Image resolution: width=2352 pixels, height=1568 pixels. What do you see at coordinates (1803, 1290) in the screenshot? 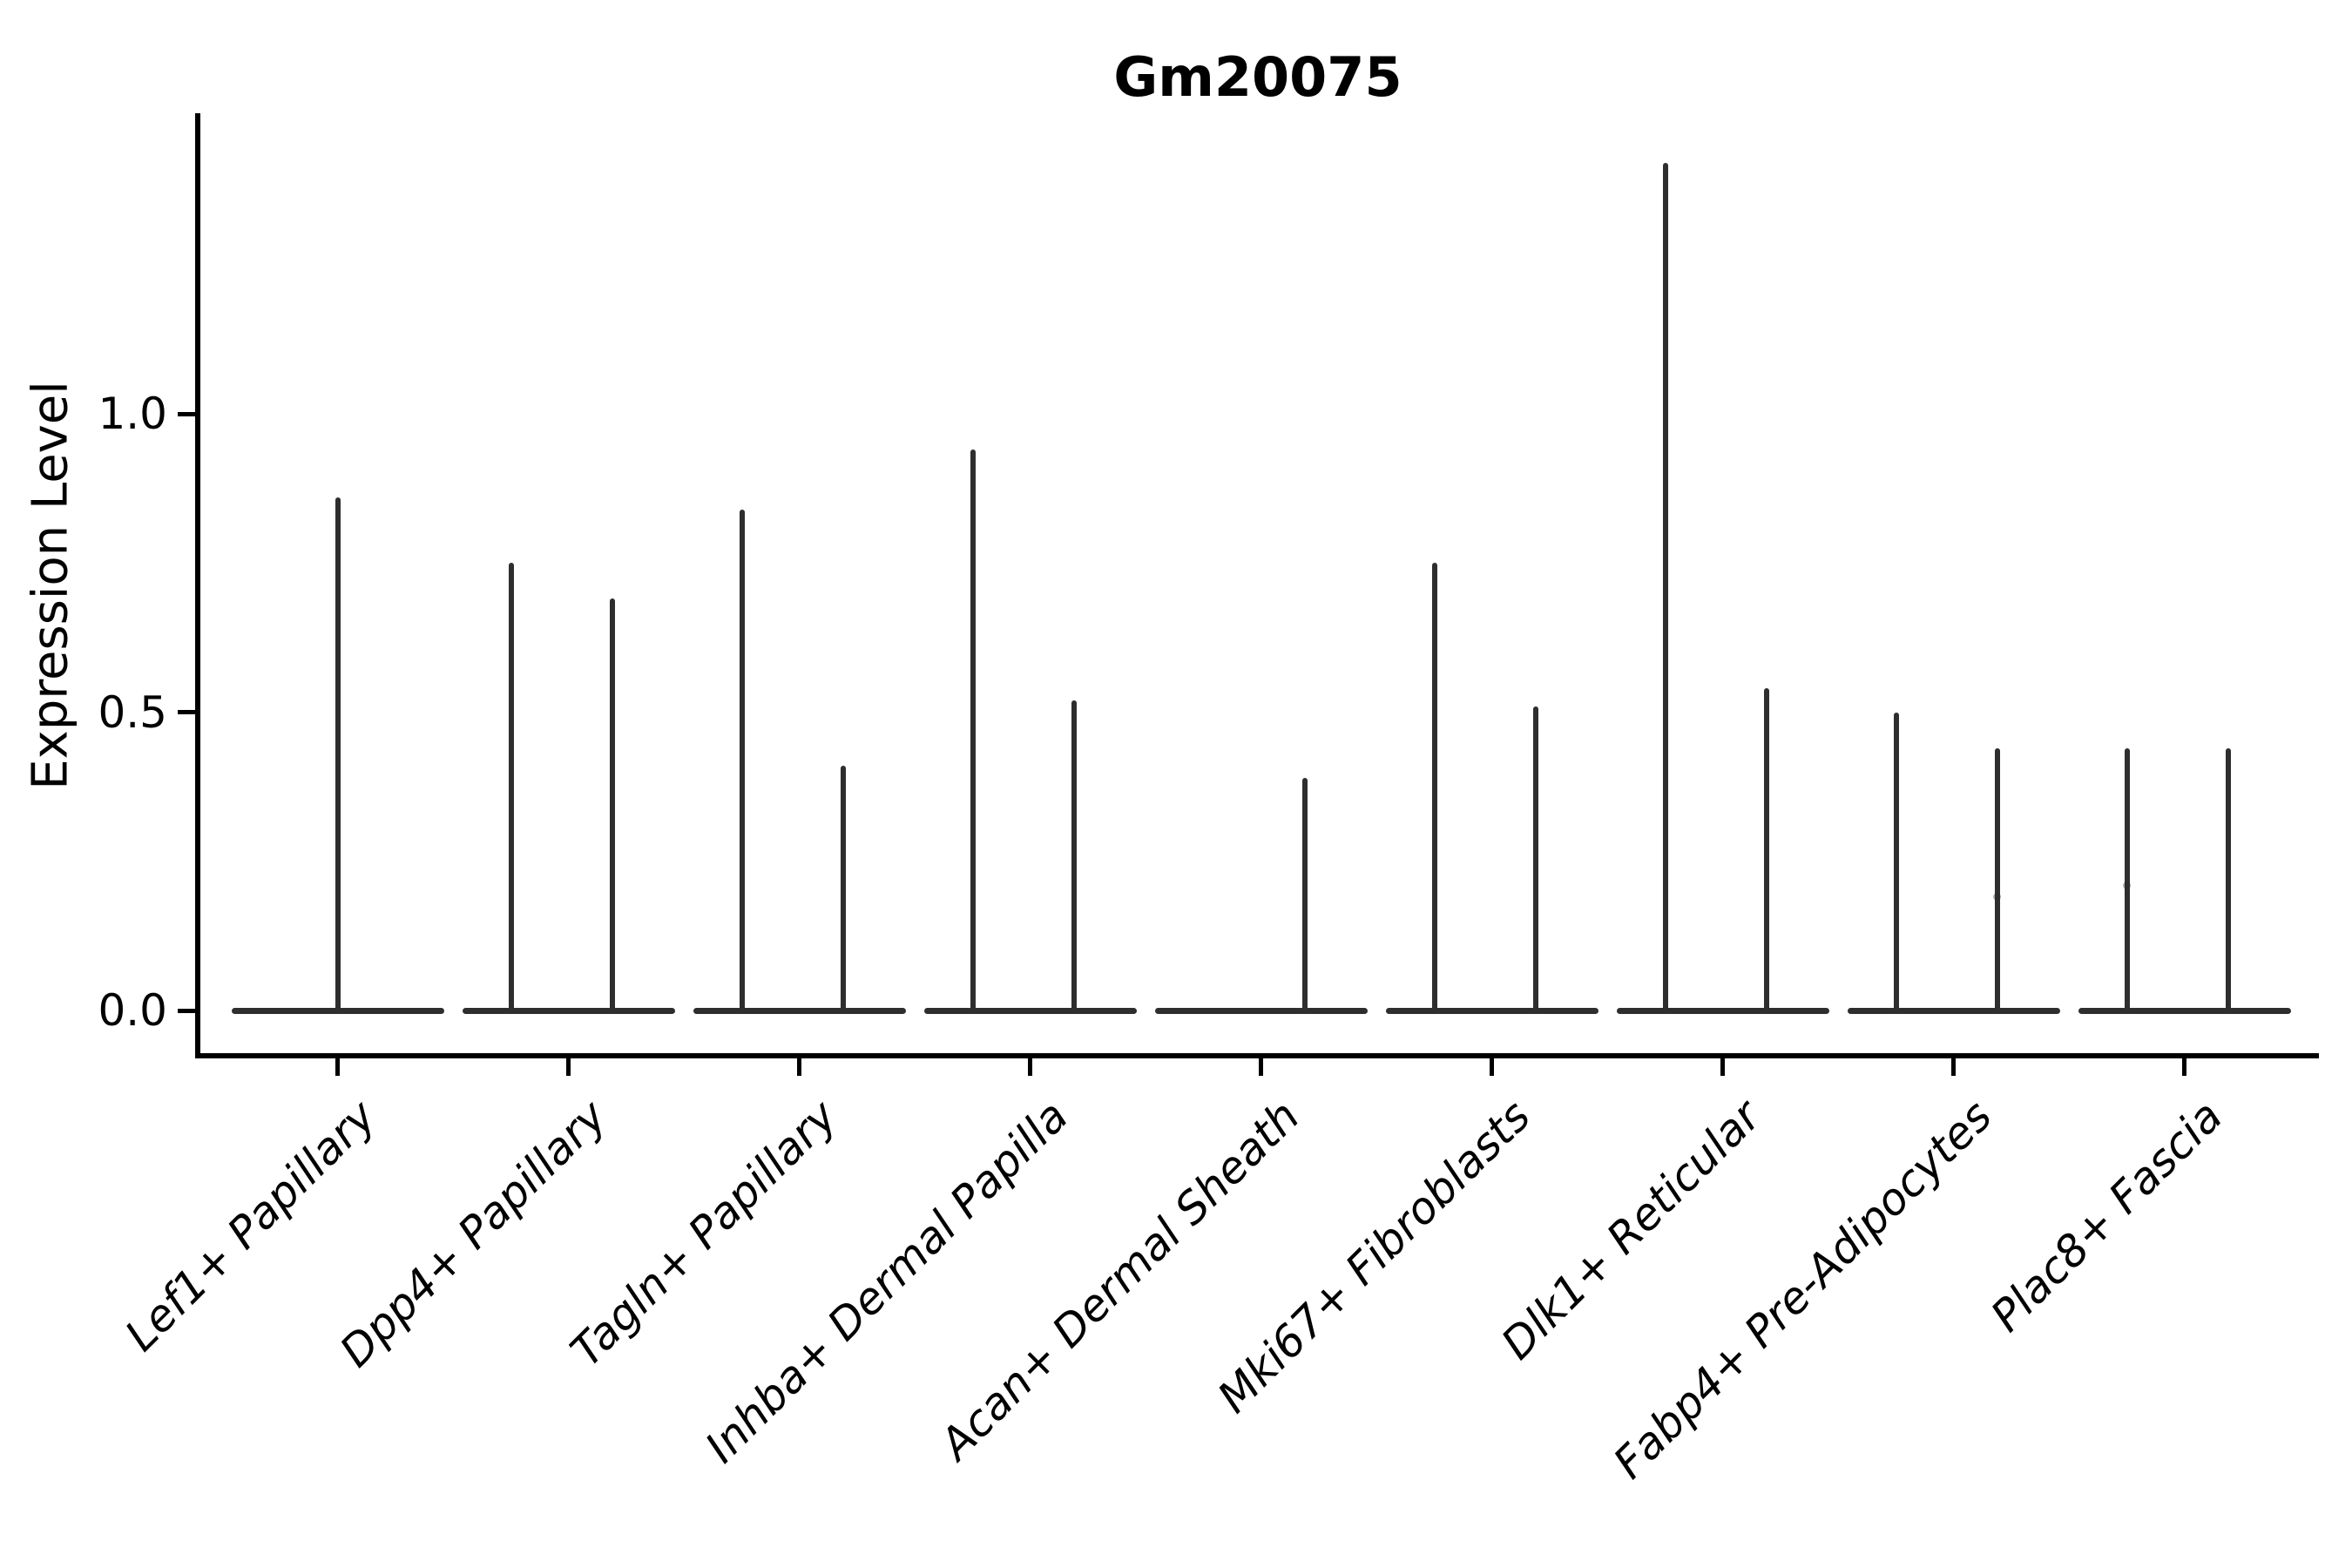
I see `x-tick-label: Fabp4+ Pre-Adipocytes` at bounding box center [1803, 1290].